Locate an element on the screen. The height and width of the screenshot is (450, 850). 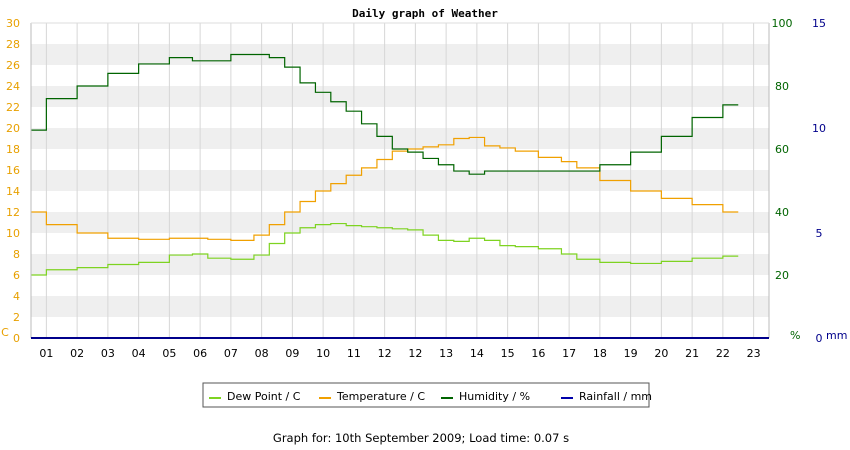
x-tick-label: 04 is located at coordinates (139, 353).